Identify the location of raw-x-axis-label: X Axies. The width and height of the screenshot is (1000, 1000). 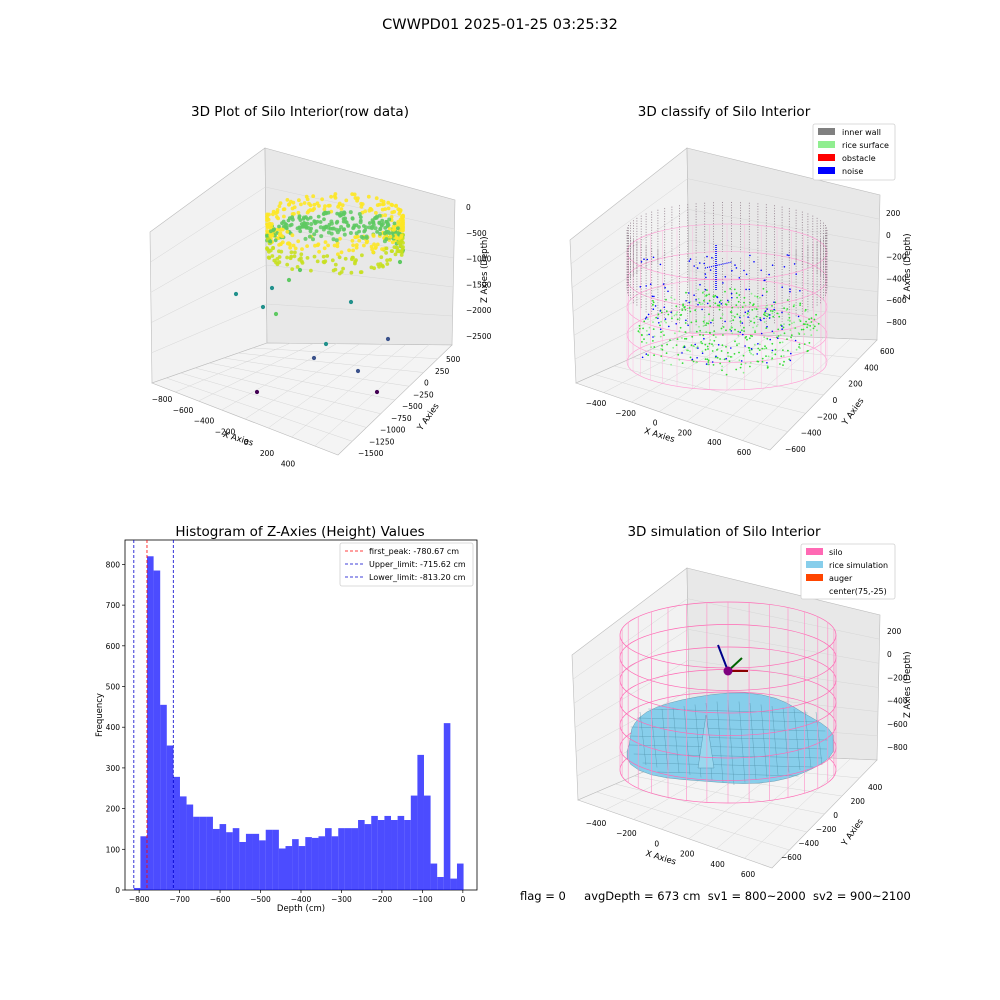
(237, 439).